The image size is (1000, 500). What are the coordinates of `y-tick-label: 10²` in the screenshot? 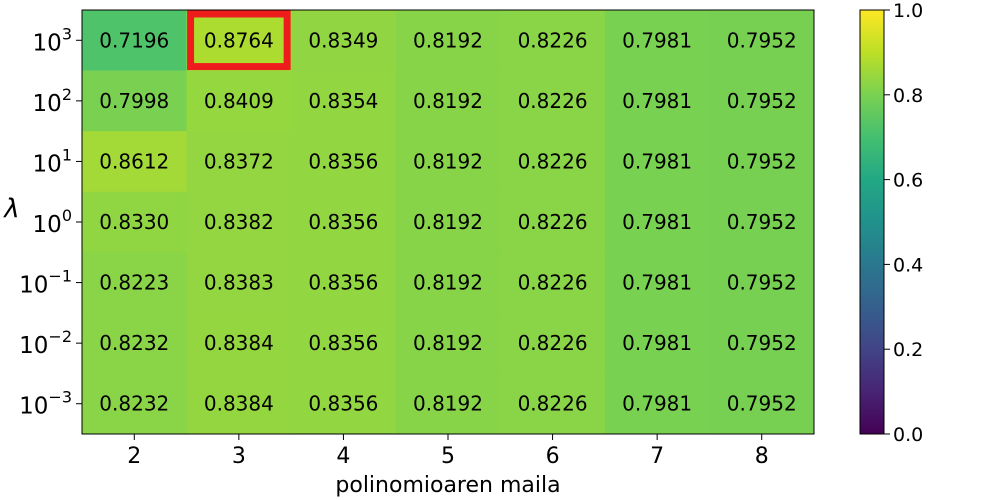 It's located at (52, 101).